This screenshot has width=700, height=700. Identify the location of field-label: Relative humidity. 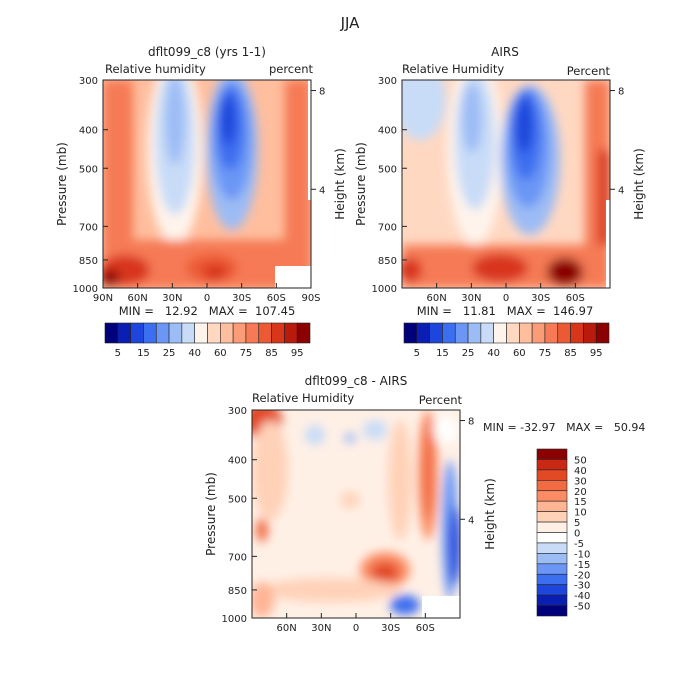
(155, 69).